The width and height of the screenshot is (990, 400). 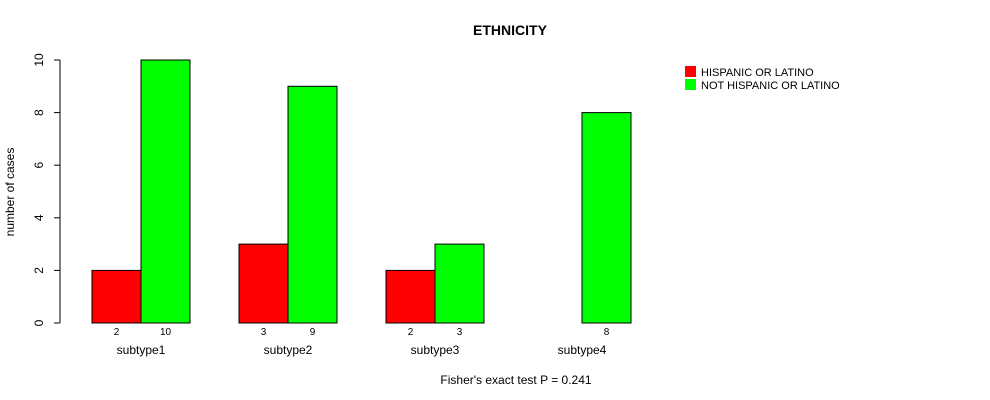 What do you see at coordinates (166, 332) in the screenshot?
I see `bar-value-label: 10` at bounding box center [166, 332].